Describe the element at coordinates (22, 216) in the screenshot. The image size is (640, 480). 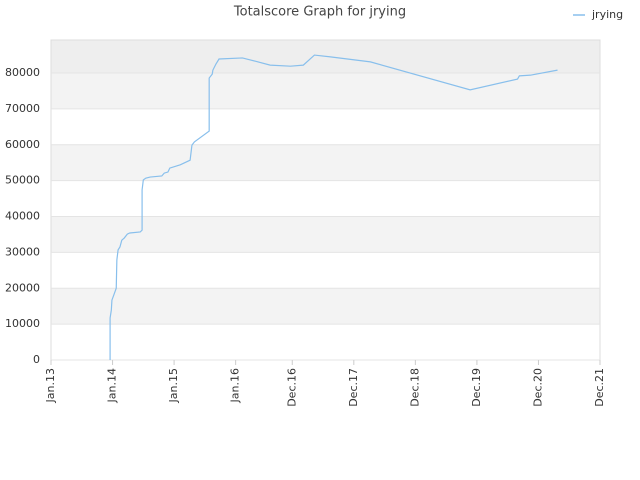
I see `y-tick-label: 40000` at that location.